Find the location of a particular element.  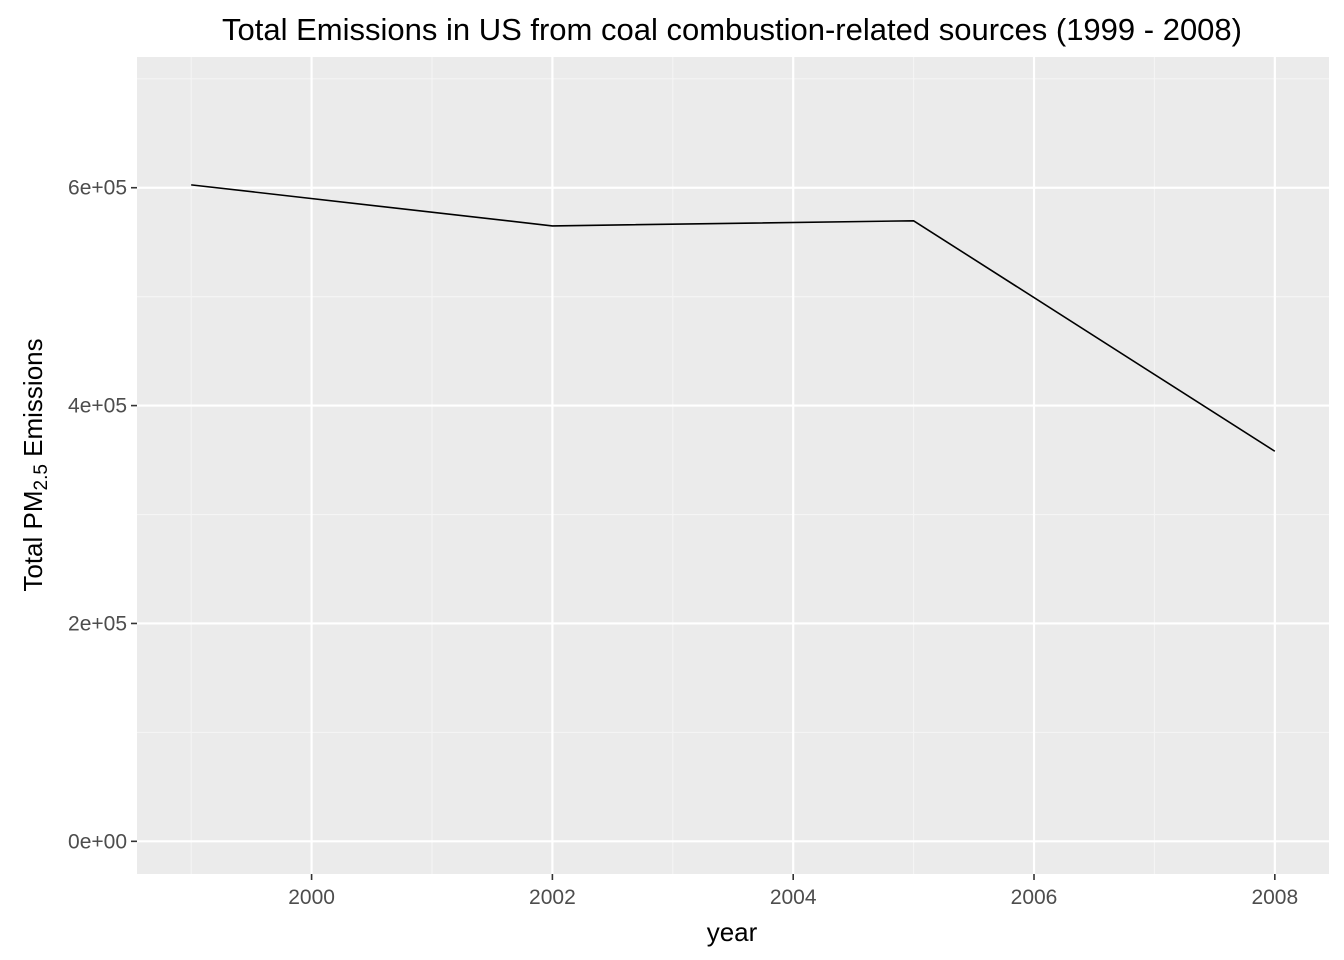

x-tick-label: 2002 is located at coordinates (552, 897).